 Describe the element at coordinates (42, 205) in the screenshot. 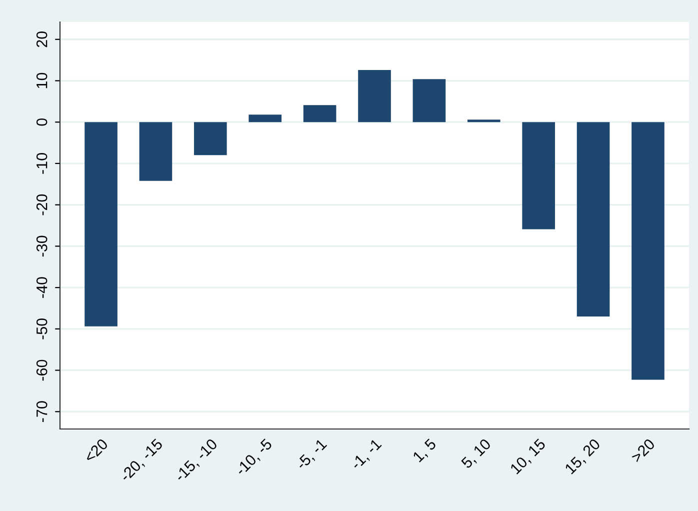

I see `y-tick-label: -20` at that location.